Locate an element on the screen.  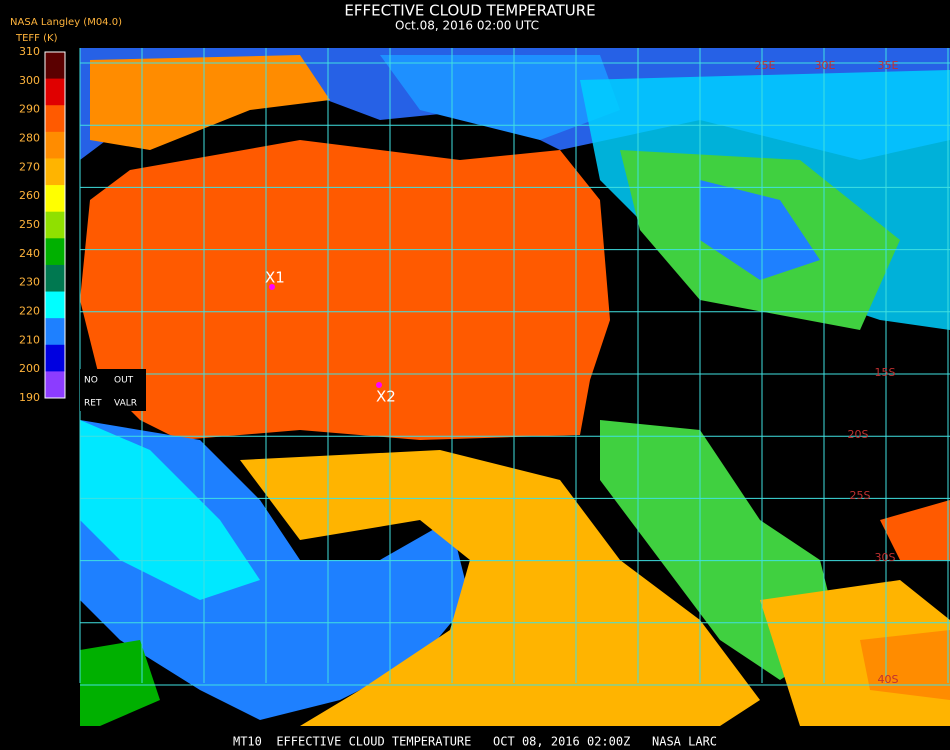
grid-label: 25S is located at coordinates (860, 495).